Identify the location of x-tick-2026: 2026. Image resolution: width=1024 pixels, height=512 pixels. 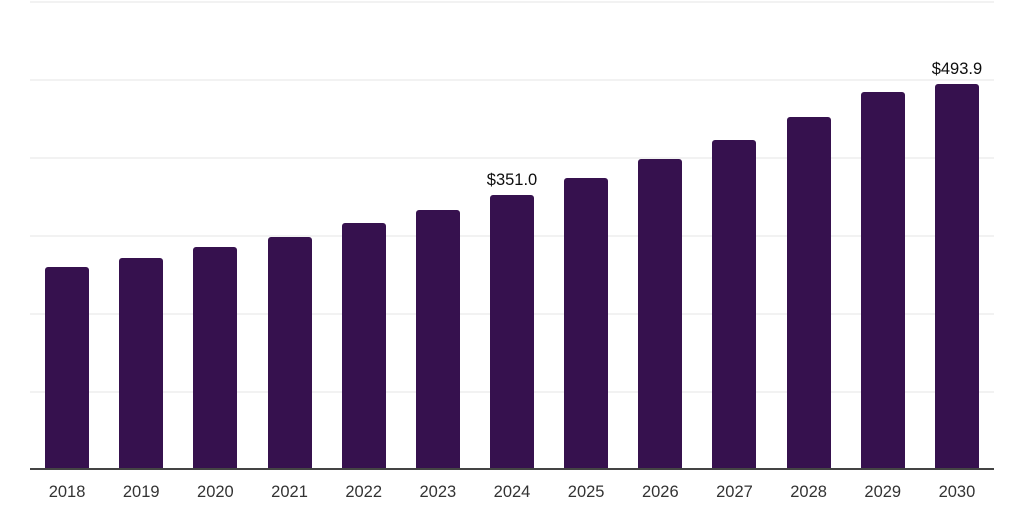
(660, 492).